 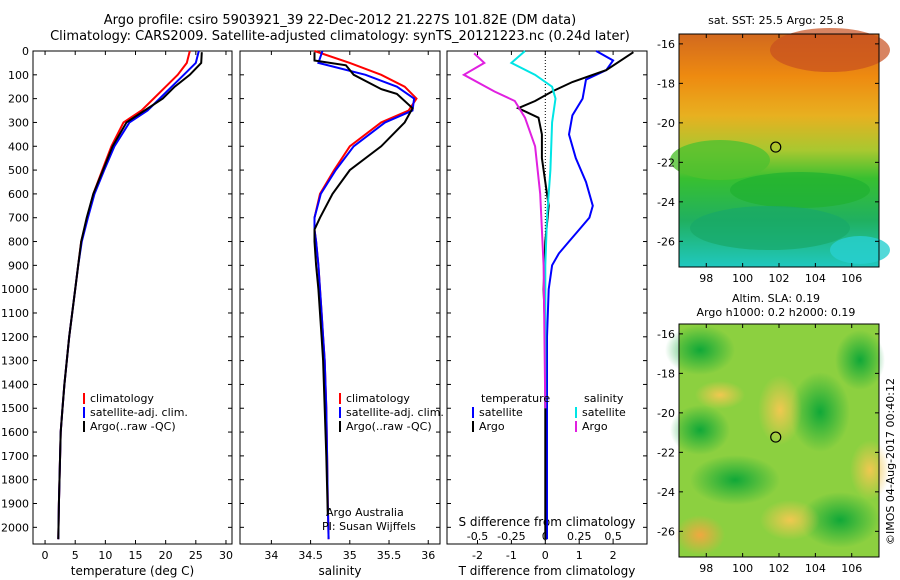 What do you see at coordinates (105, 555) in the screenshot?
I see `x-tick-label: 10` at bounding box center [105, 555].